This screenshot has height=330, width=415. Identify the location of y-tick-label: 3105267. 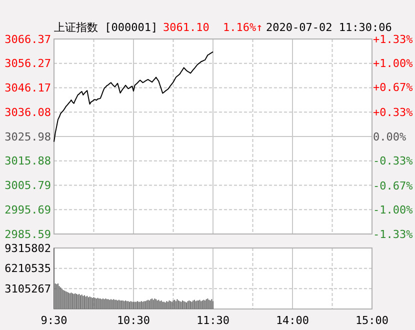
(27, 289).